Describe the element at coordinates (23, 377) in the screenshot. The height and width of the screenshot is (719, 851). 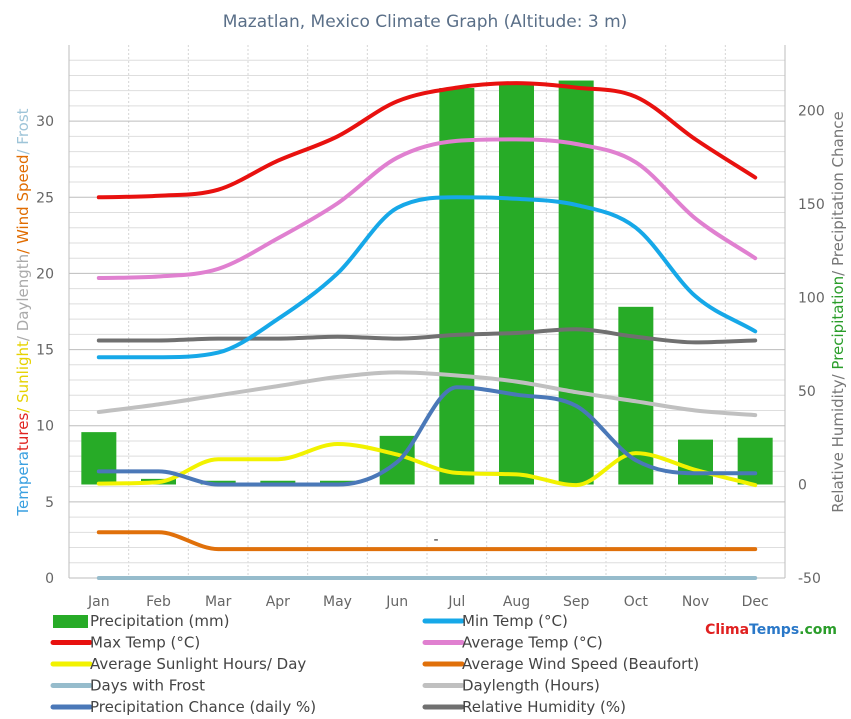
I see `left-axis-title-part: / Sunlight` at that location.